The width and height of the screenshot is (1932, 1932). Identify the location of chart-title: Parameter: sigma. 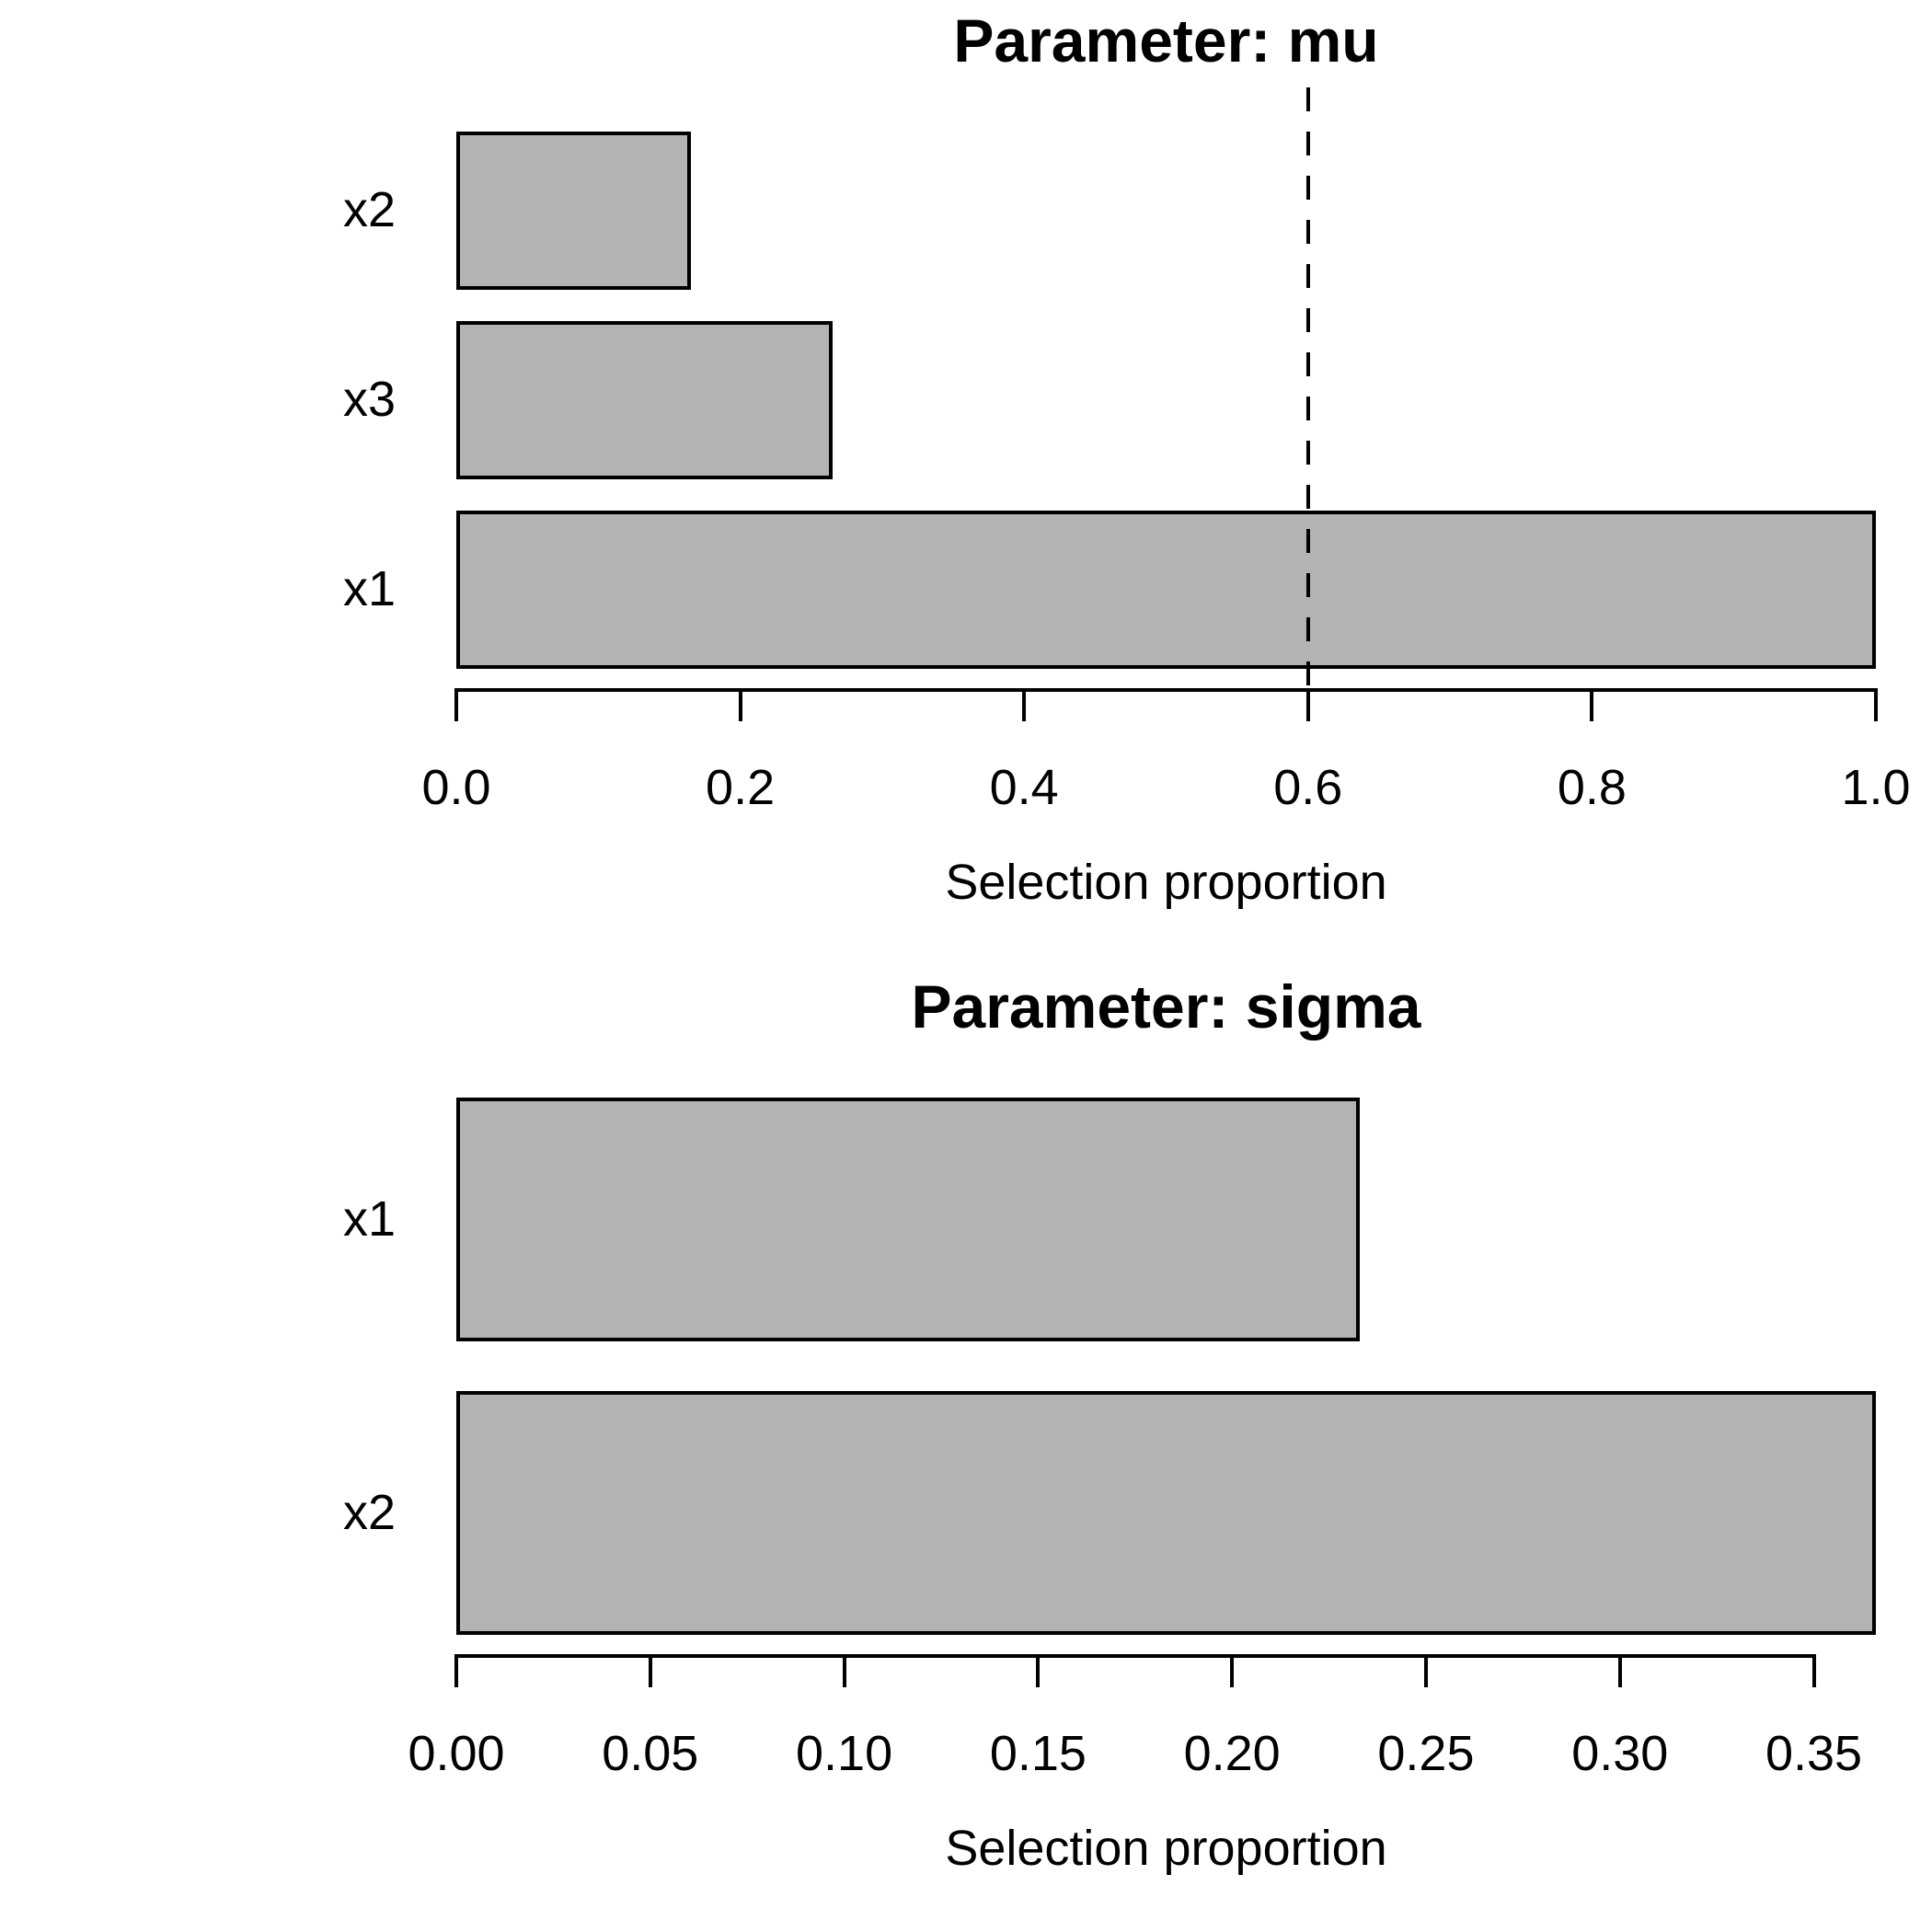
(1166, 1006).